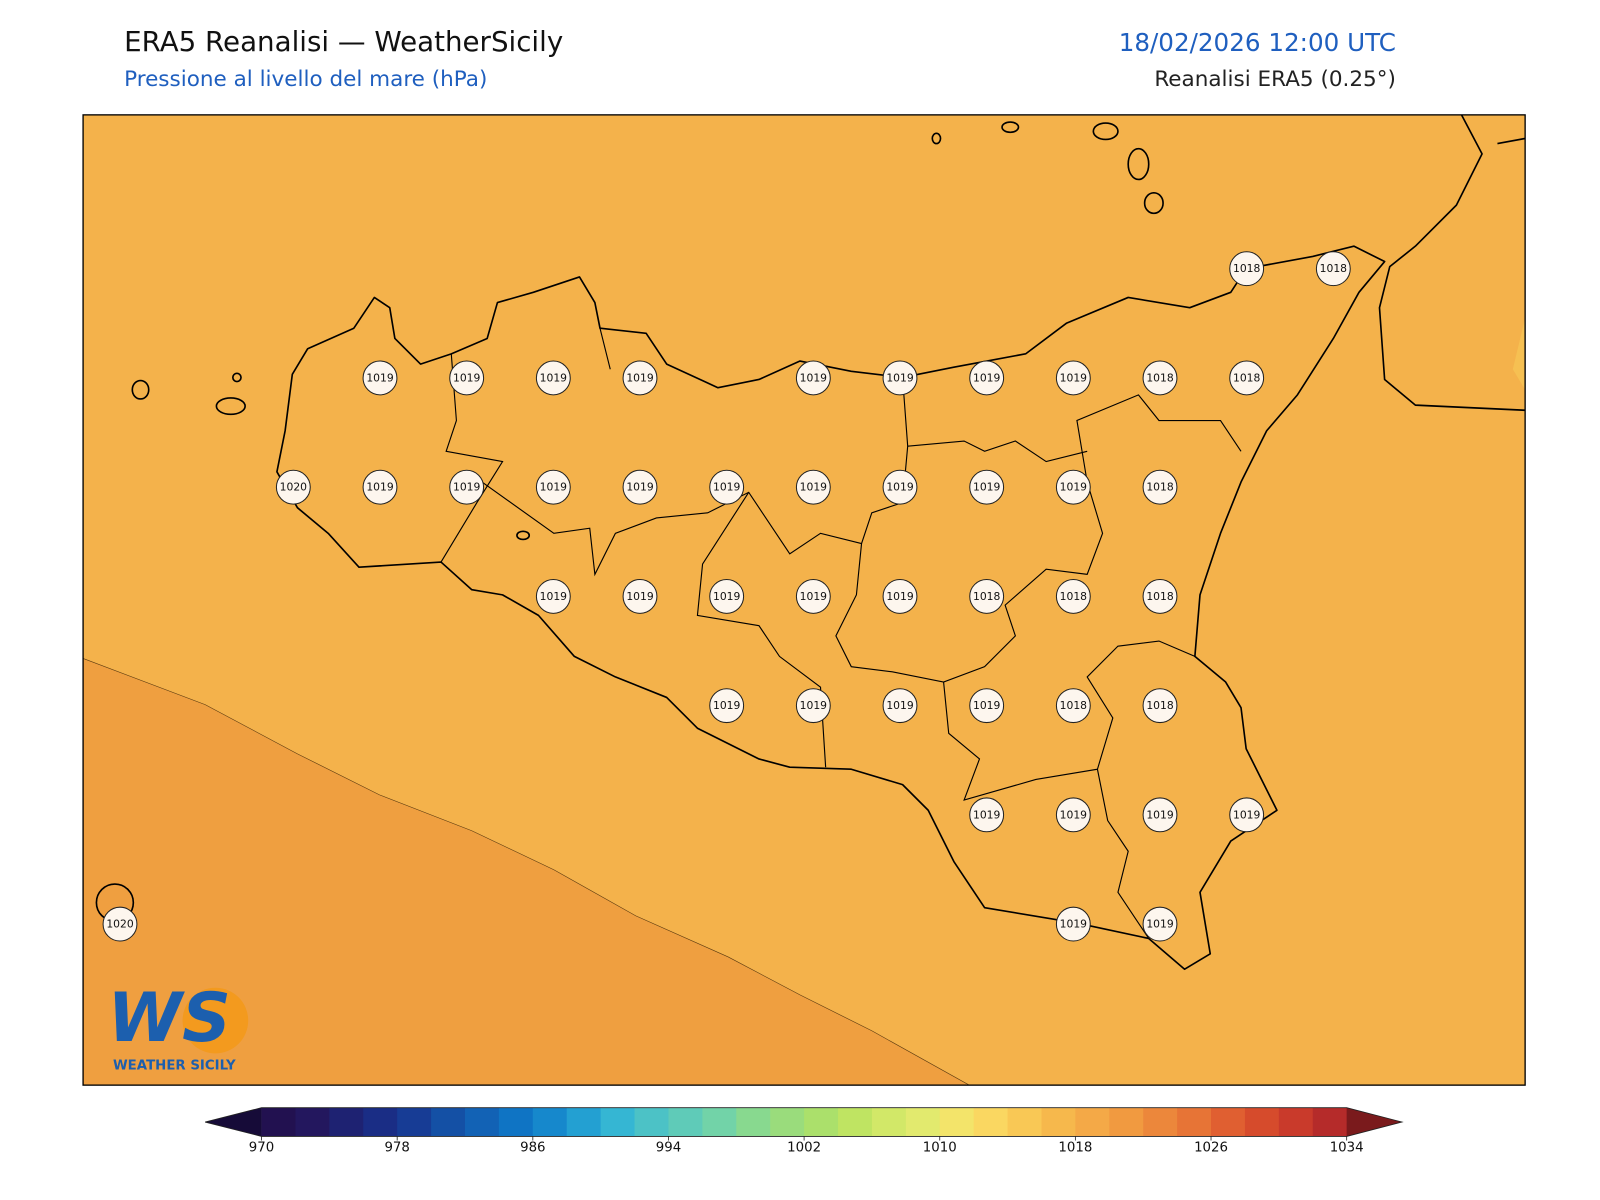  Describe the element at coordinates (343, 41) in the screenshot. I see `title: ERA5 Reanalisi — WeatherSicily` at that location.